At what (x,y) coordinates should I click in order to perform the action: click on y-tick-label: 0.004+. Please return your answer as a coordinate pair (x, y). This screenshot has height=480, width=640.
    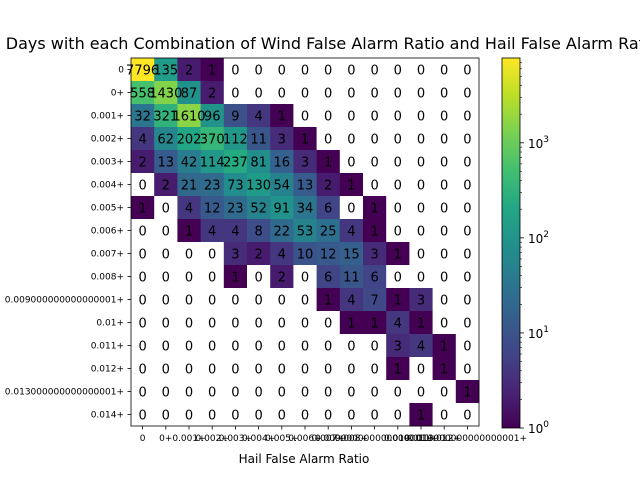
    Looking at the image, I should click on (107, 186).